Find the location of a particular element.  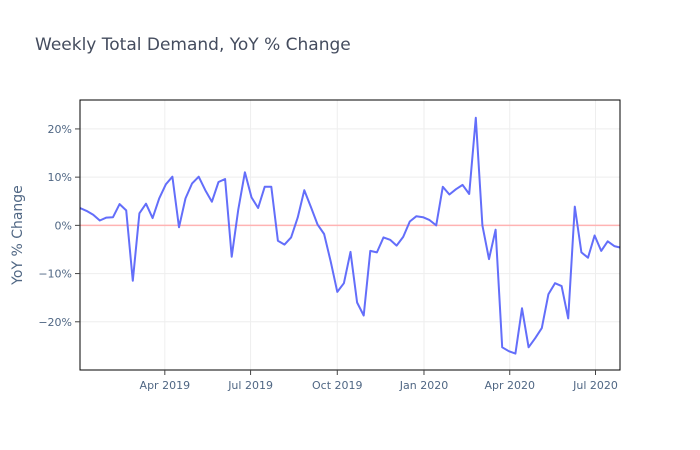

y-tick-label: −20% is located at coordinates (55, 322).